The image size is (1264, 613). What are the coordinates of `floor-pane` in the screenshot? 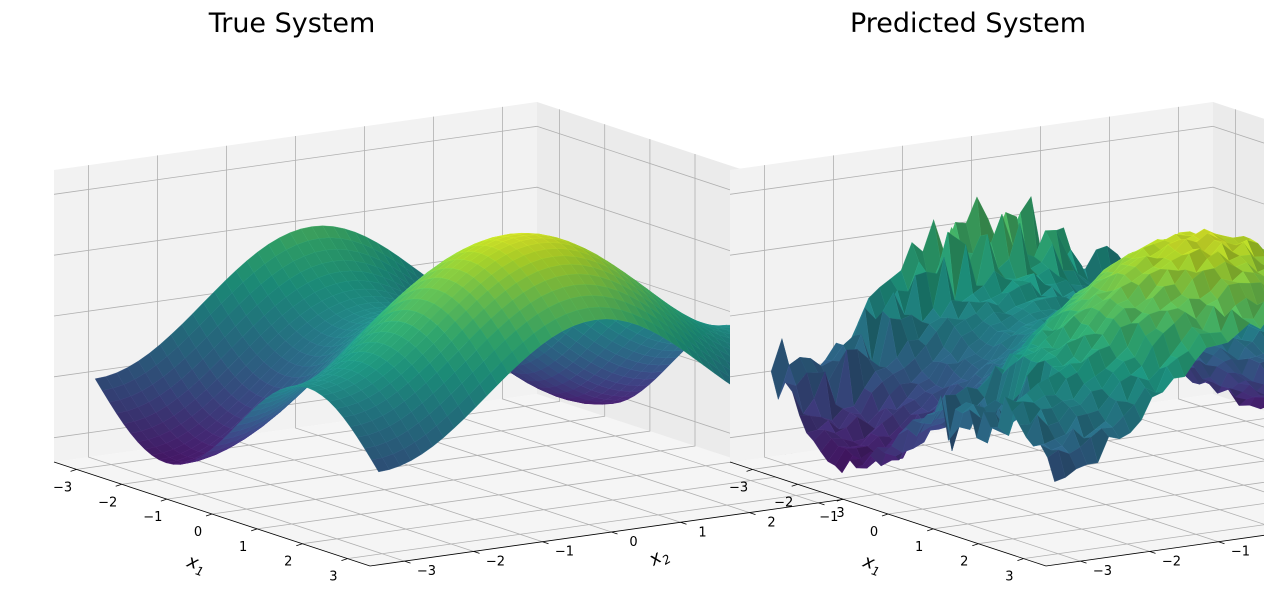 It's located at (997, 480).